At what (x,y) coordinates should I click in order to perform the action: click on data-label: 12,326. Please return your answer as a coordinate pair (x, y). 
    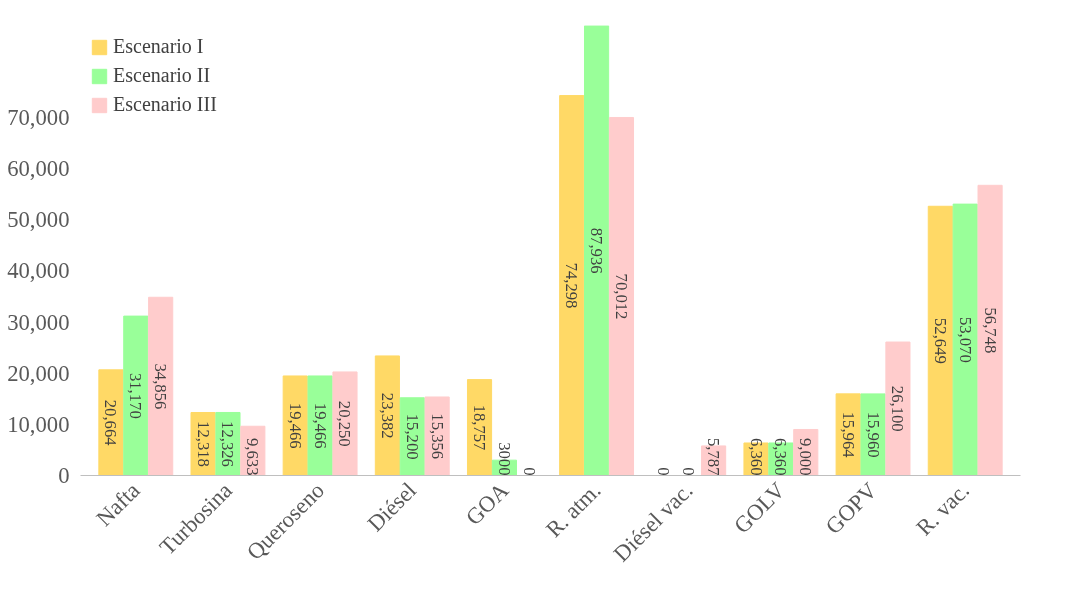
    Looking at the image, I should click on (228, 444).